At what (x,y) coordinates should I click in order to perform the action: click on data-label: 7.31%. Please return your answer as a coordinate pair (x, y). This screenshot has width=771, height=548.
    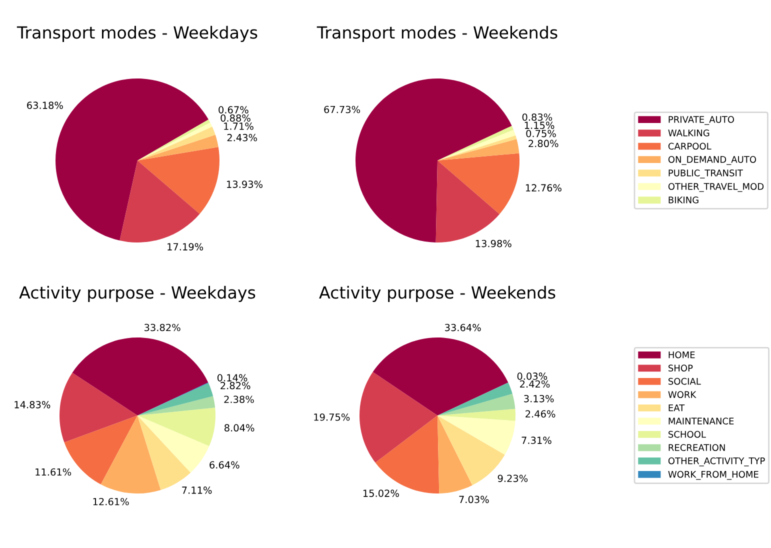
    Looking at the image, I should click on (537, 440).